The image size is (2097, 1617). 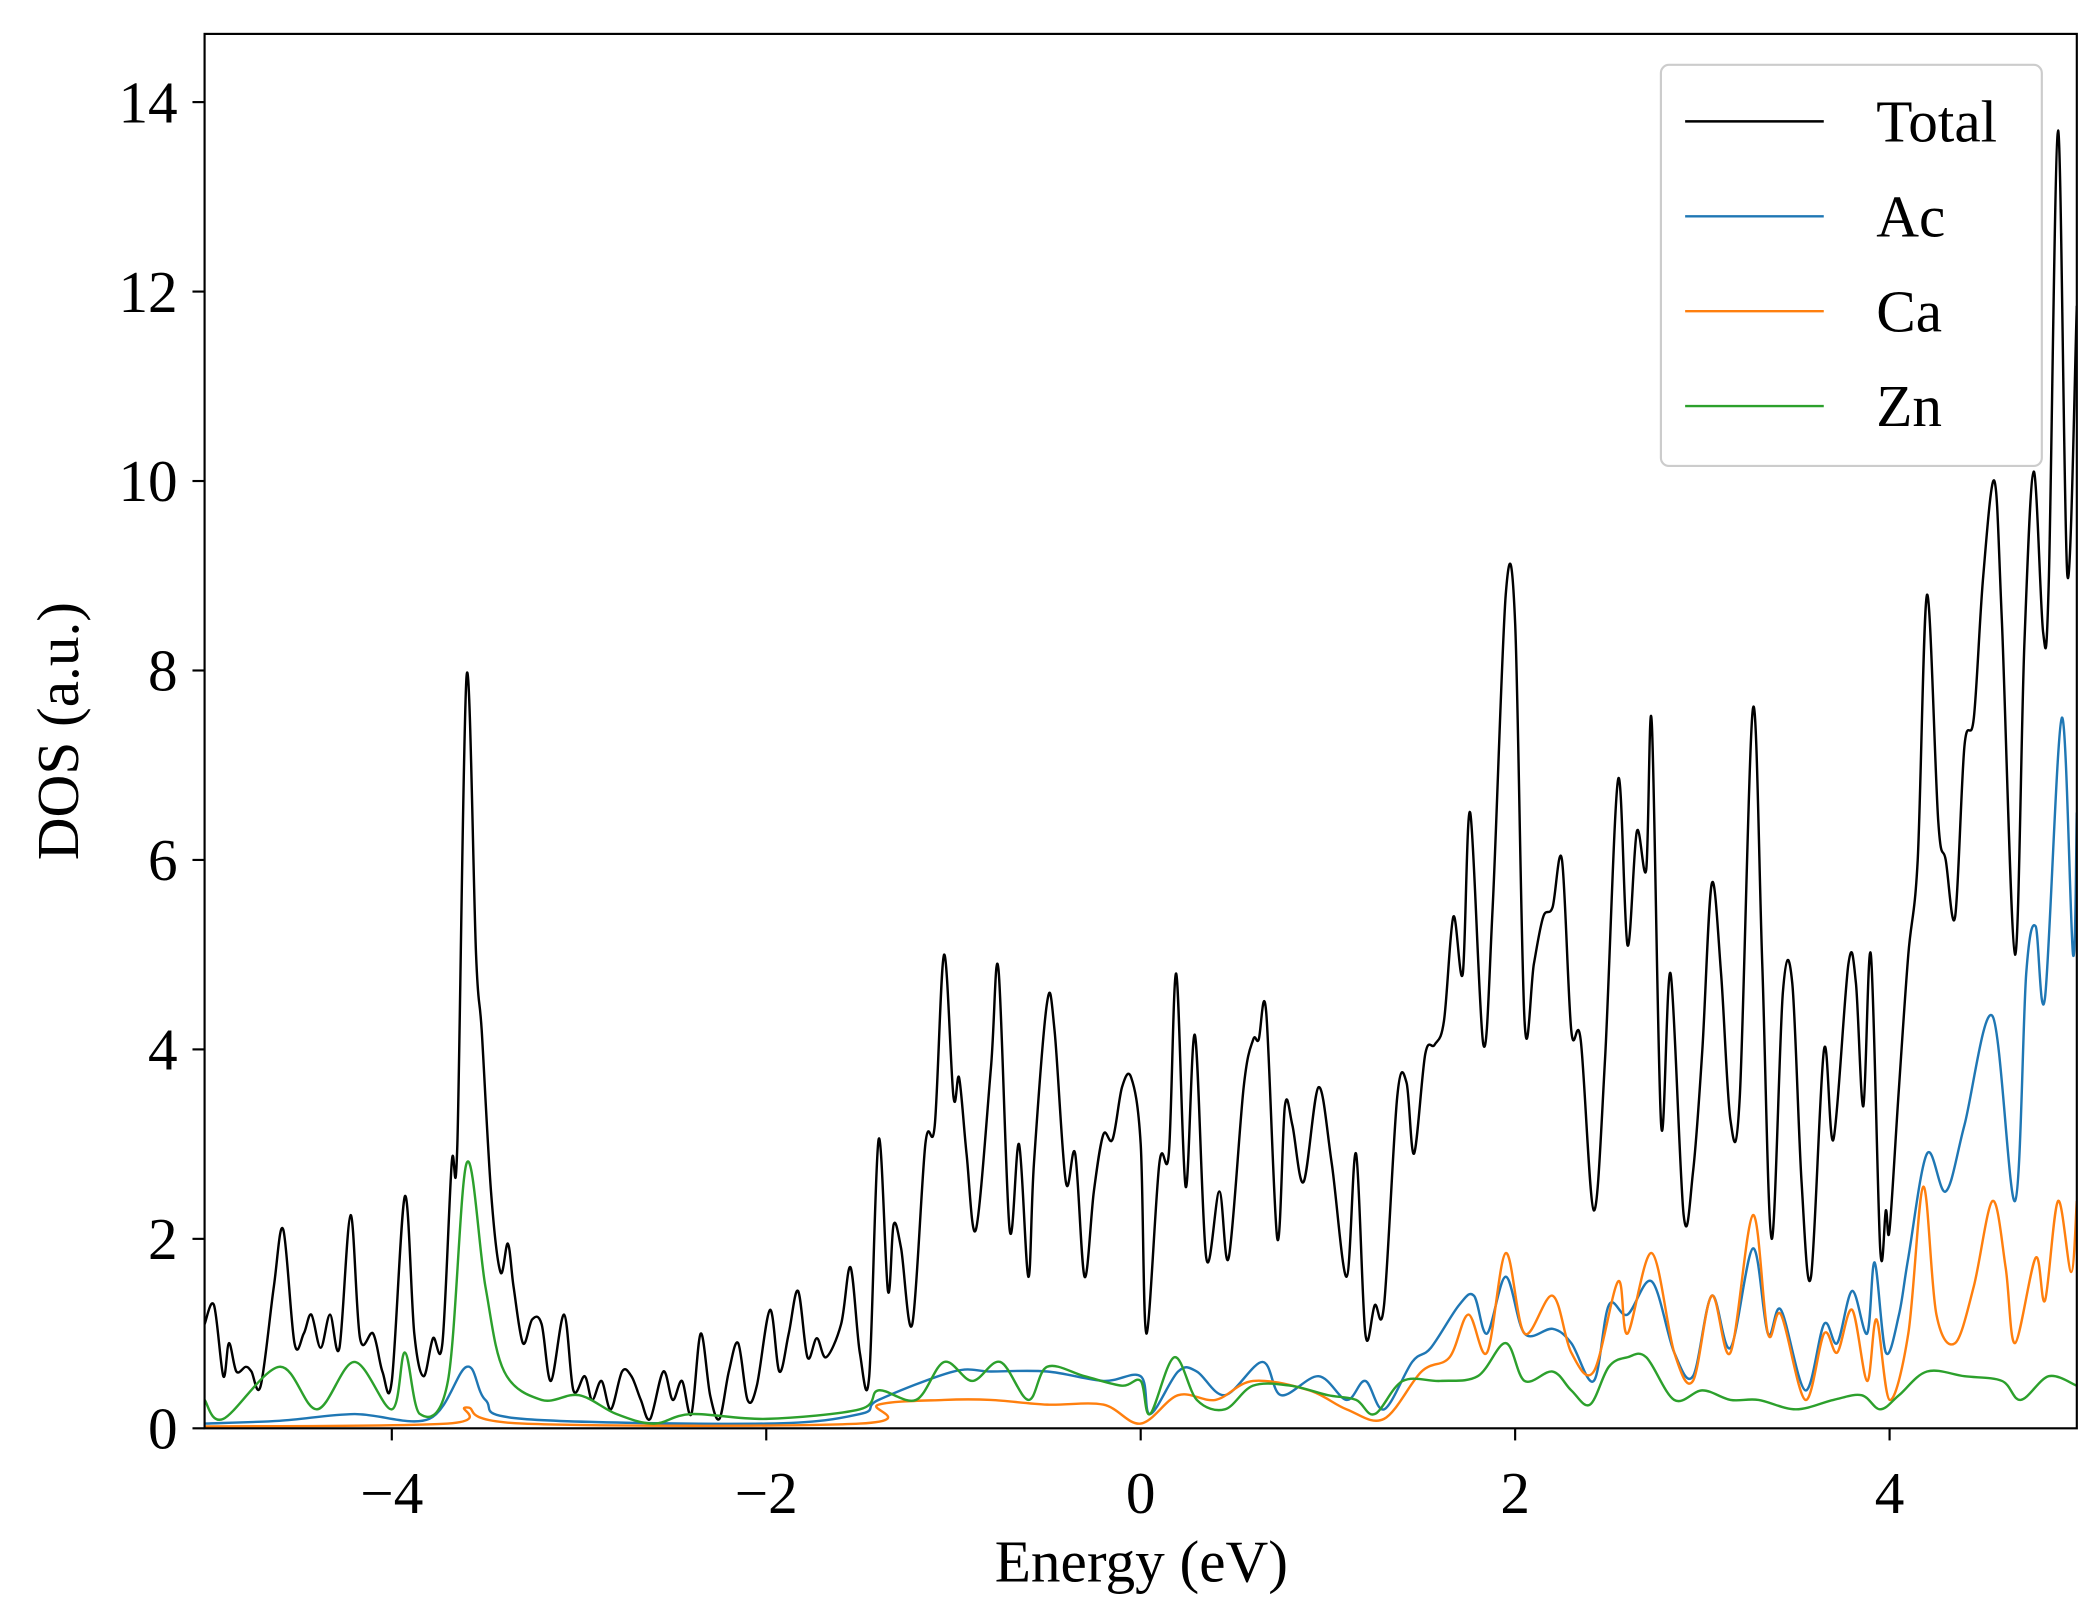 What do you see at coordinates (1141, 1562) in the screenshot?
I see `x-axis-label: Energy (eV)` at bounding box center [1141, 1562].